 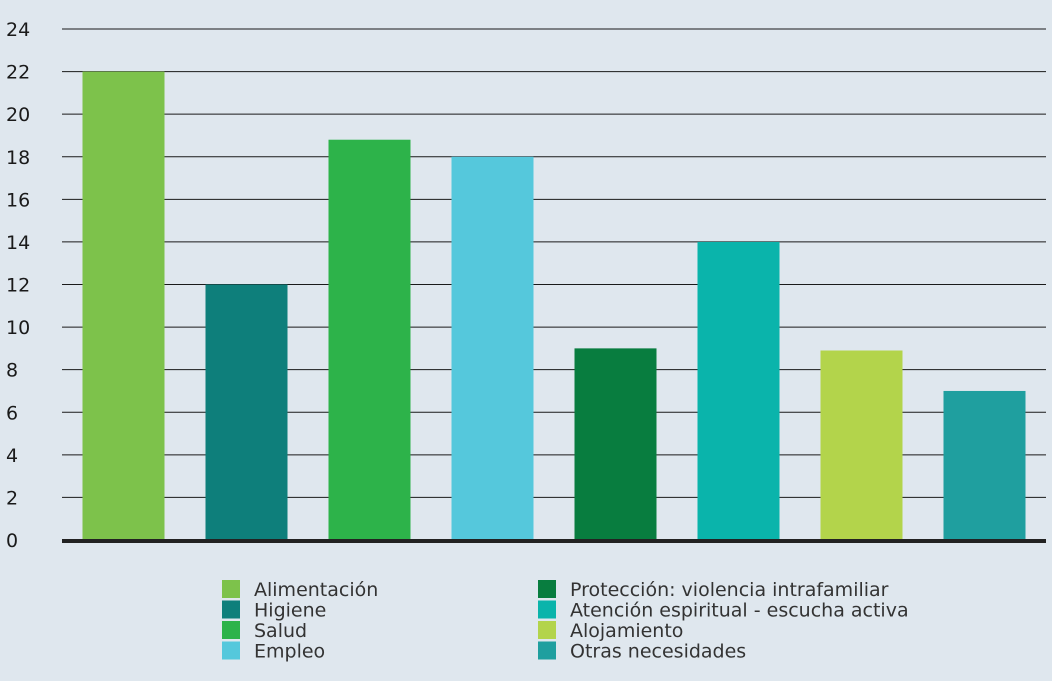 What do you see at coordinates (18, 158) in the screenshot?
I see `y-tick-label: 18` at bounding box center [18, 158].